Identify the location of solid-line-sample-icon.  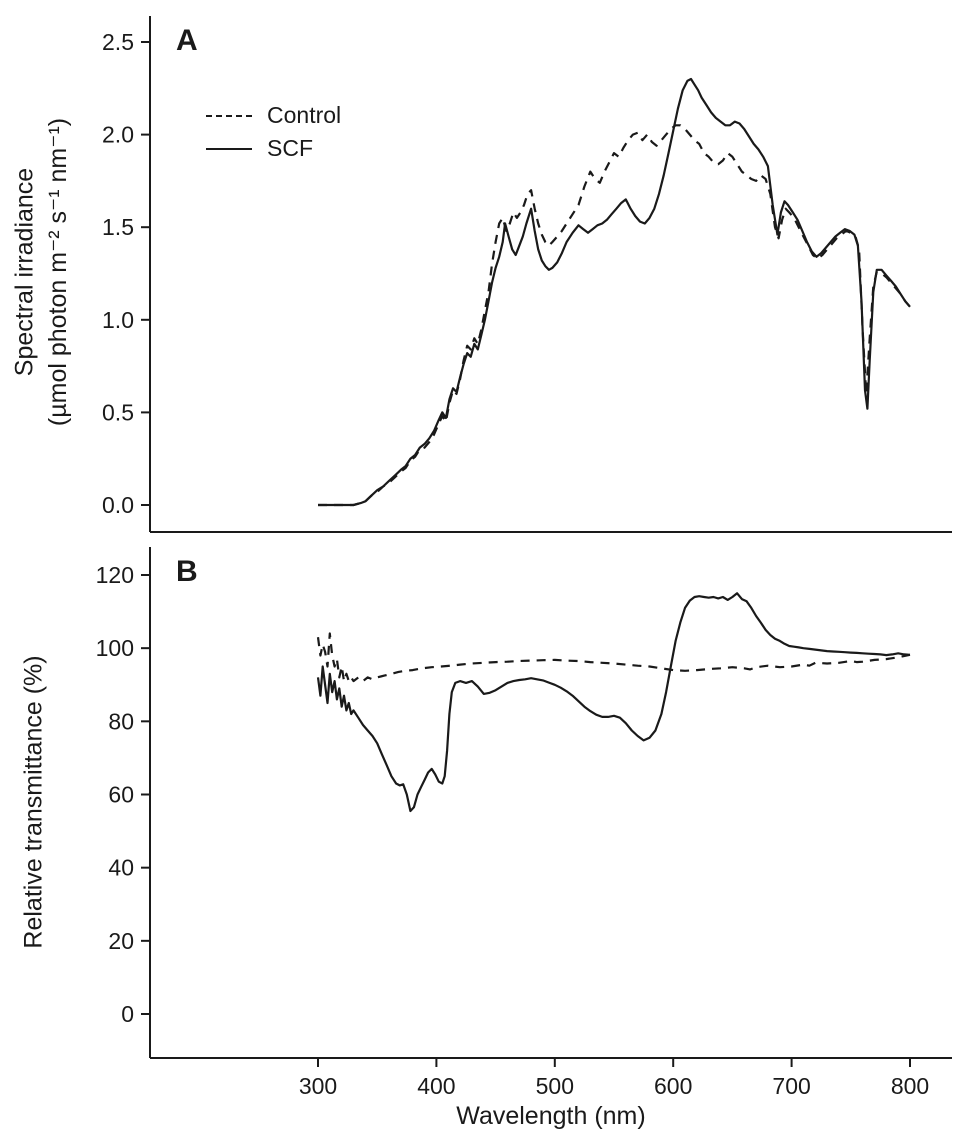
(229, 148).